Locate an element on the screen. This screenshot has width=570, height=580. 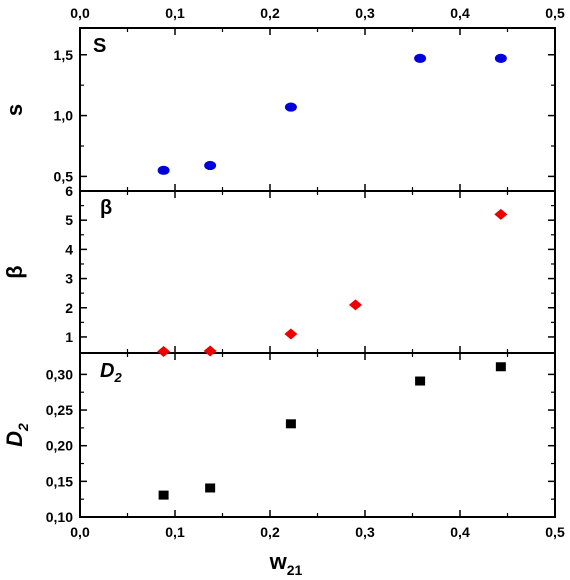
x-tick-label-bottom: 0,4 is located at coordinates (460, 532).